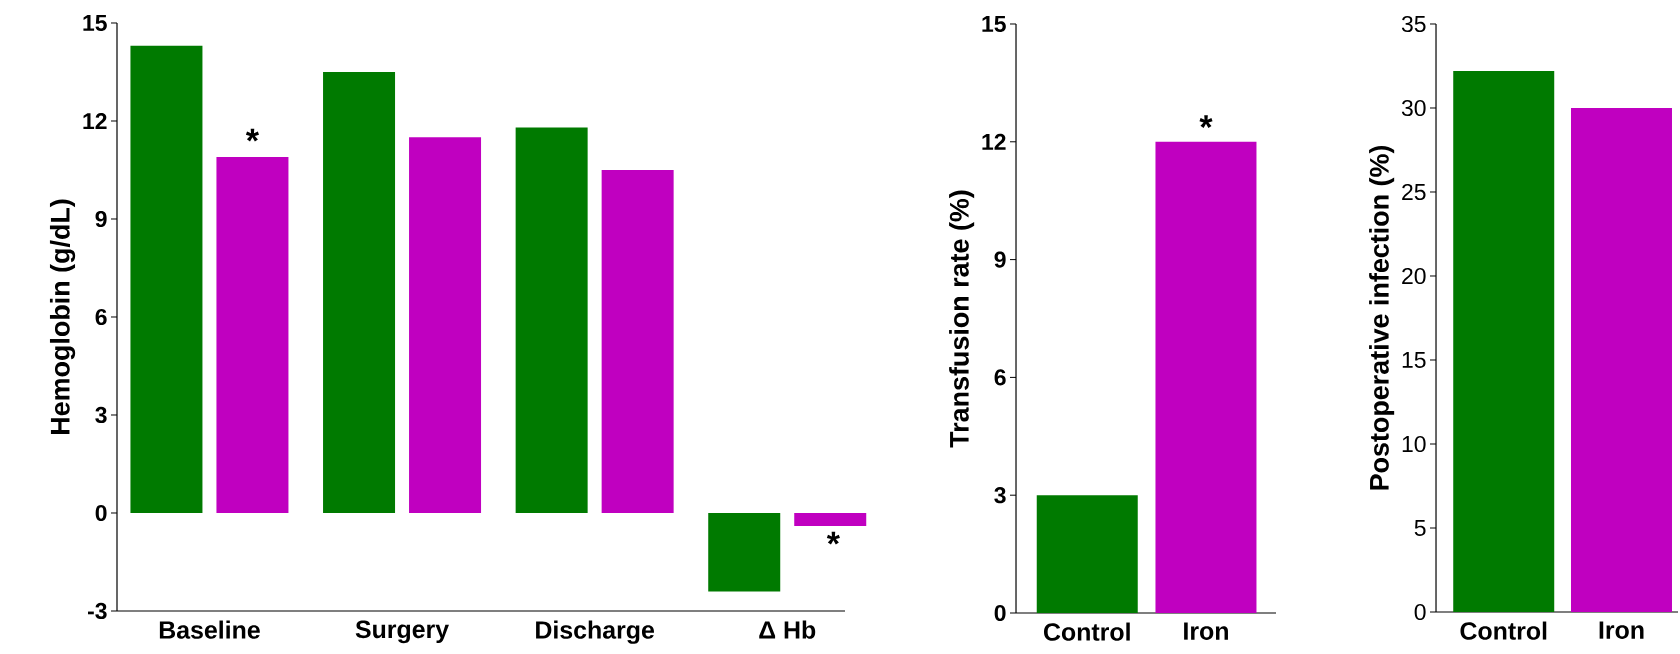 The width and height of the screenshot is (1680, 654). What do you see at coordinates (1414, 444) in the screenshot?
I see `y-tick-label: 10` at bounding box center [1414, 444].